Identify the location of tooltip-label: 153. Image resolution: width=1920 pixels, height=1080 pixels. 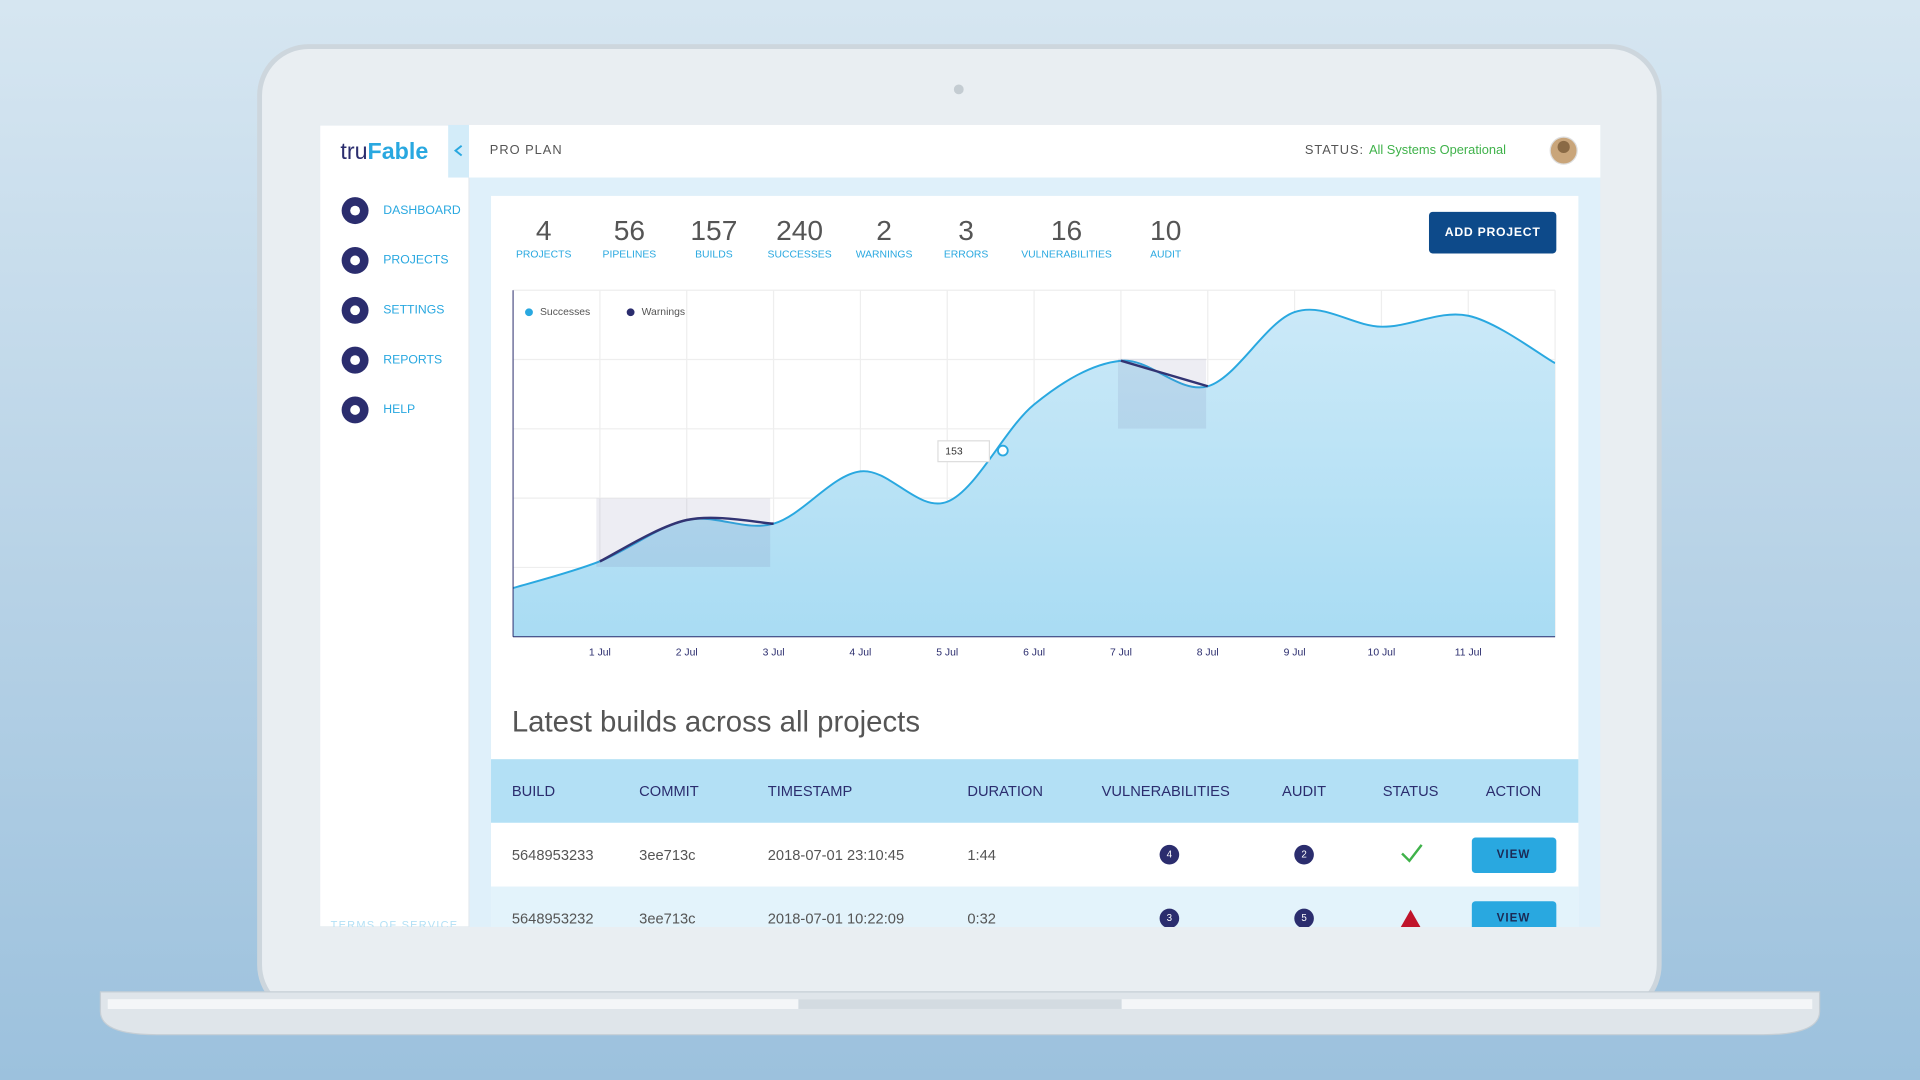
(954, 452).